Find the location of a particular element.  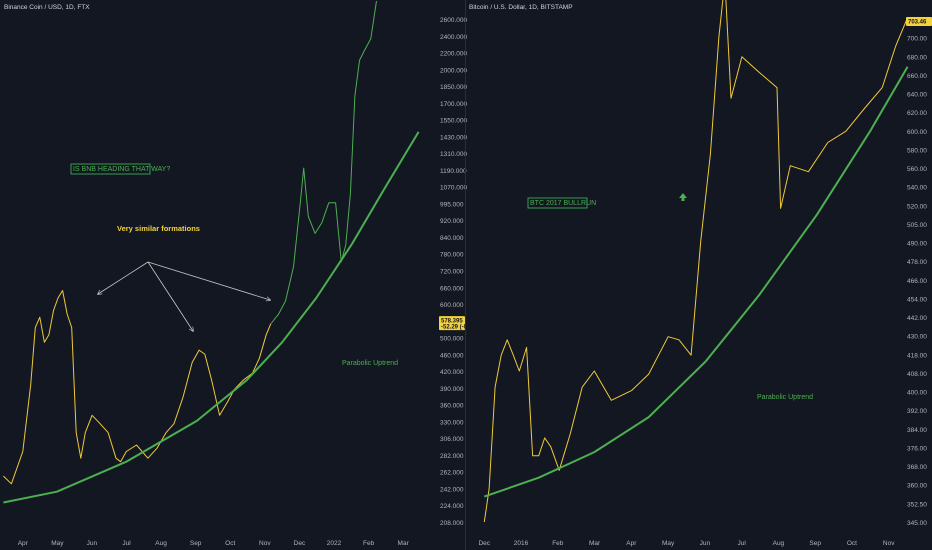

bnb-x-tick-label: Apr is located at coordinates (23, 543).